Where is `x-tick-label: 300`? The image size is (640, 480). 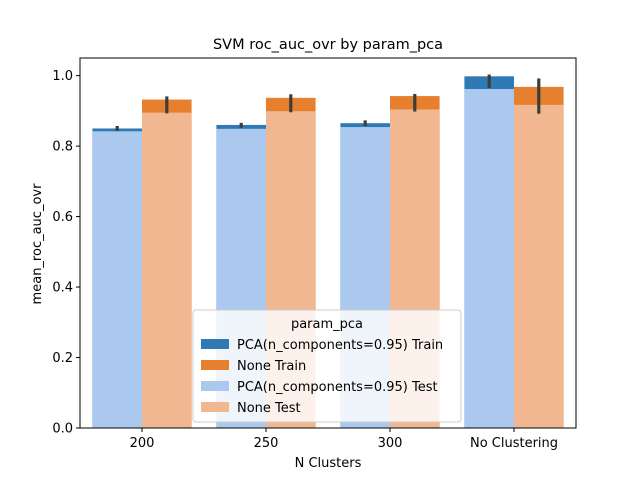
x-tick-label: 300 is located at coordinates (390, 443).